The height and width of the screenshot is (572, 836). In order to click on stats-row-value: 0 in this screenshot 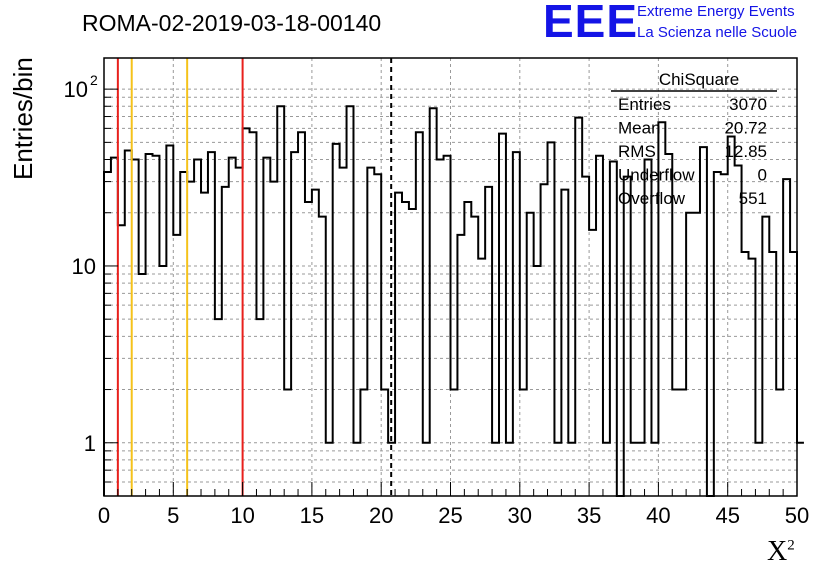, I will do `click(762, 175)`.